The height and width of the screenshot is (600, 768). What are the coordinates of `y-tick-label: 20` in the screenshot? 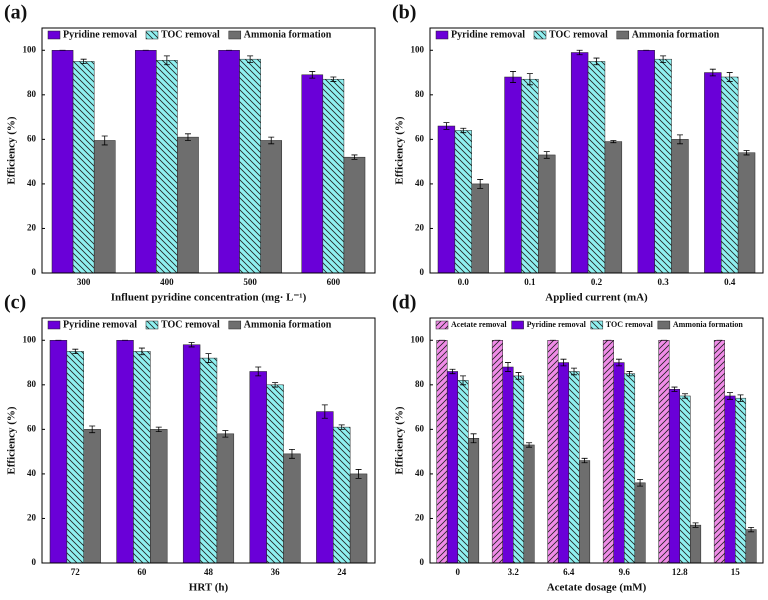 It's located at (32, 228).